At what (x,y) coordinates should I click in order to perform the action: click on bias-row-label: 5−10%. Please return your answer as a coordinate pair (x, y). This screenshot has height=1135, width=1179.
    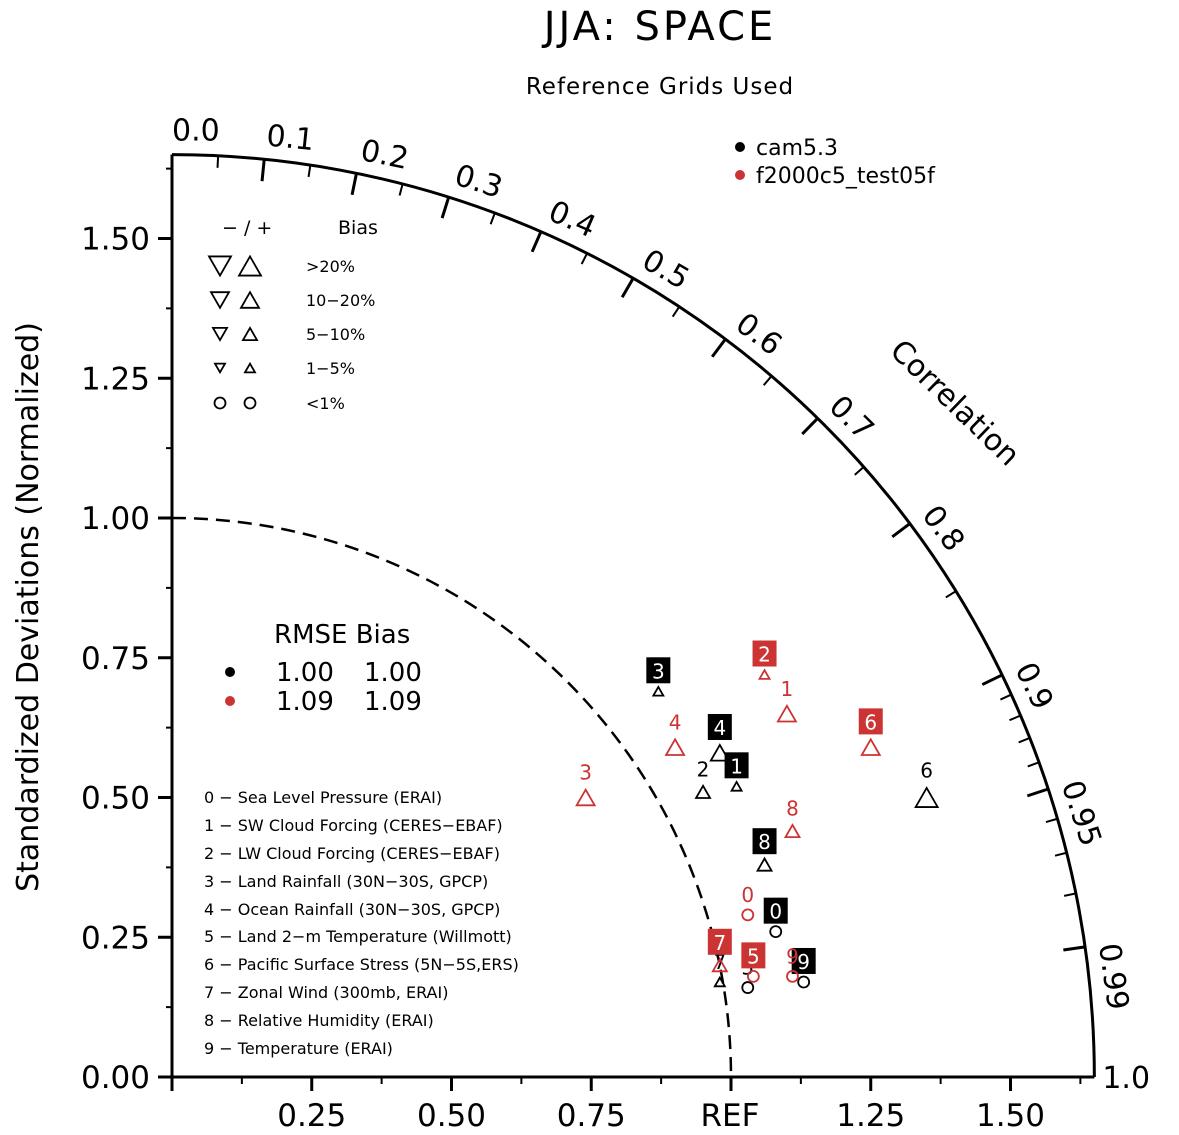
    Looking at the image, I should click on (335, 334).